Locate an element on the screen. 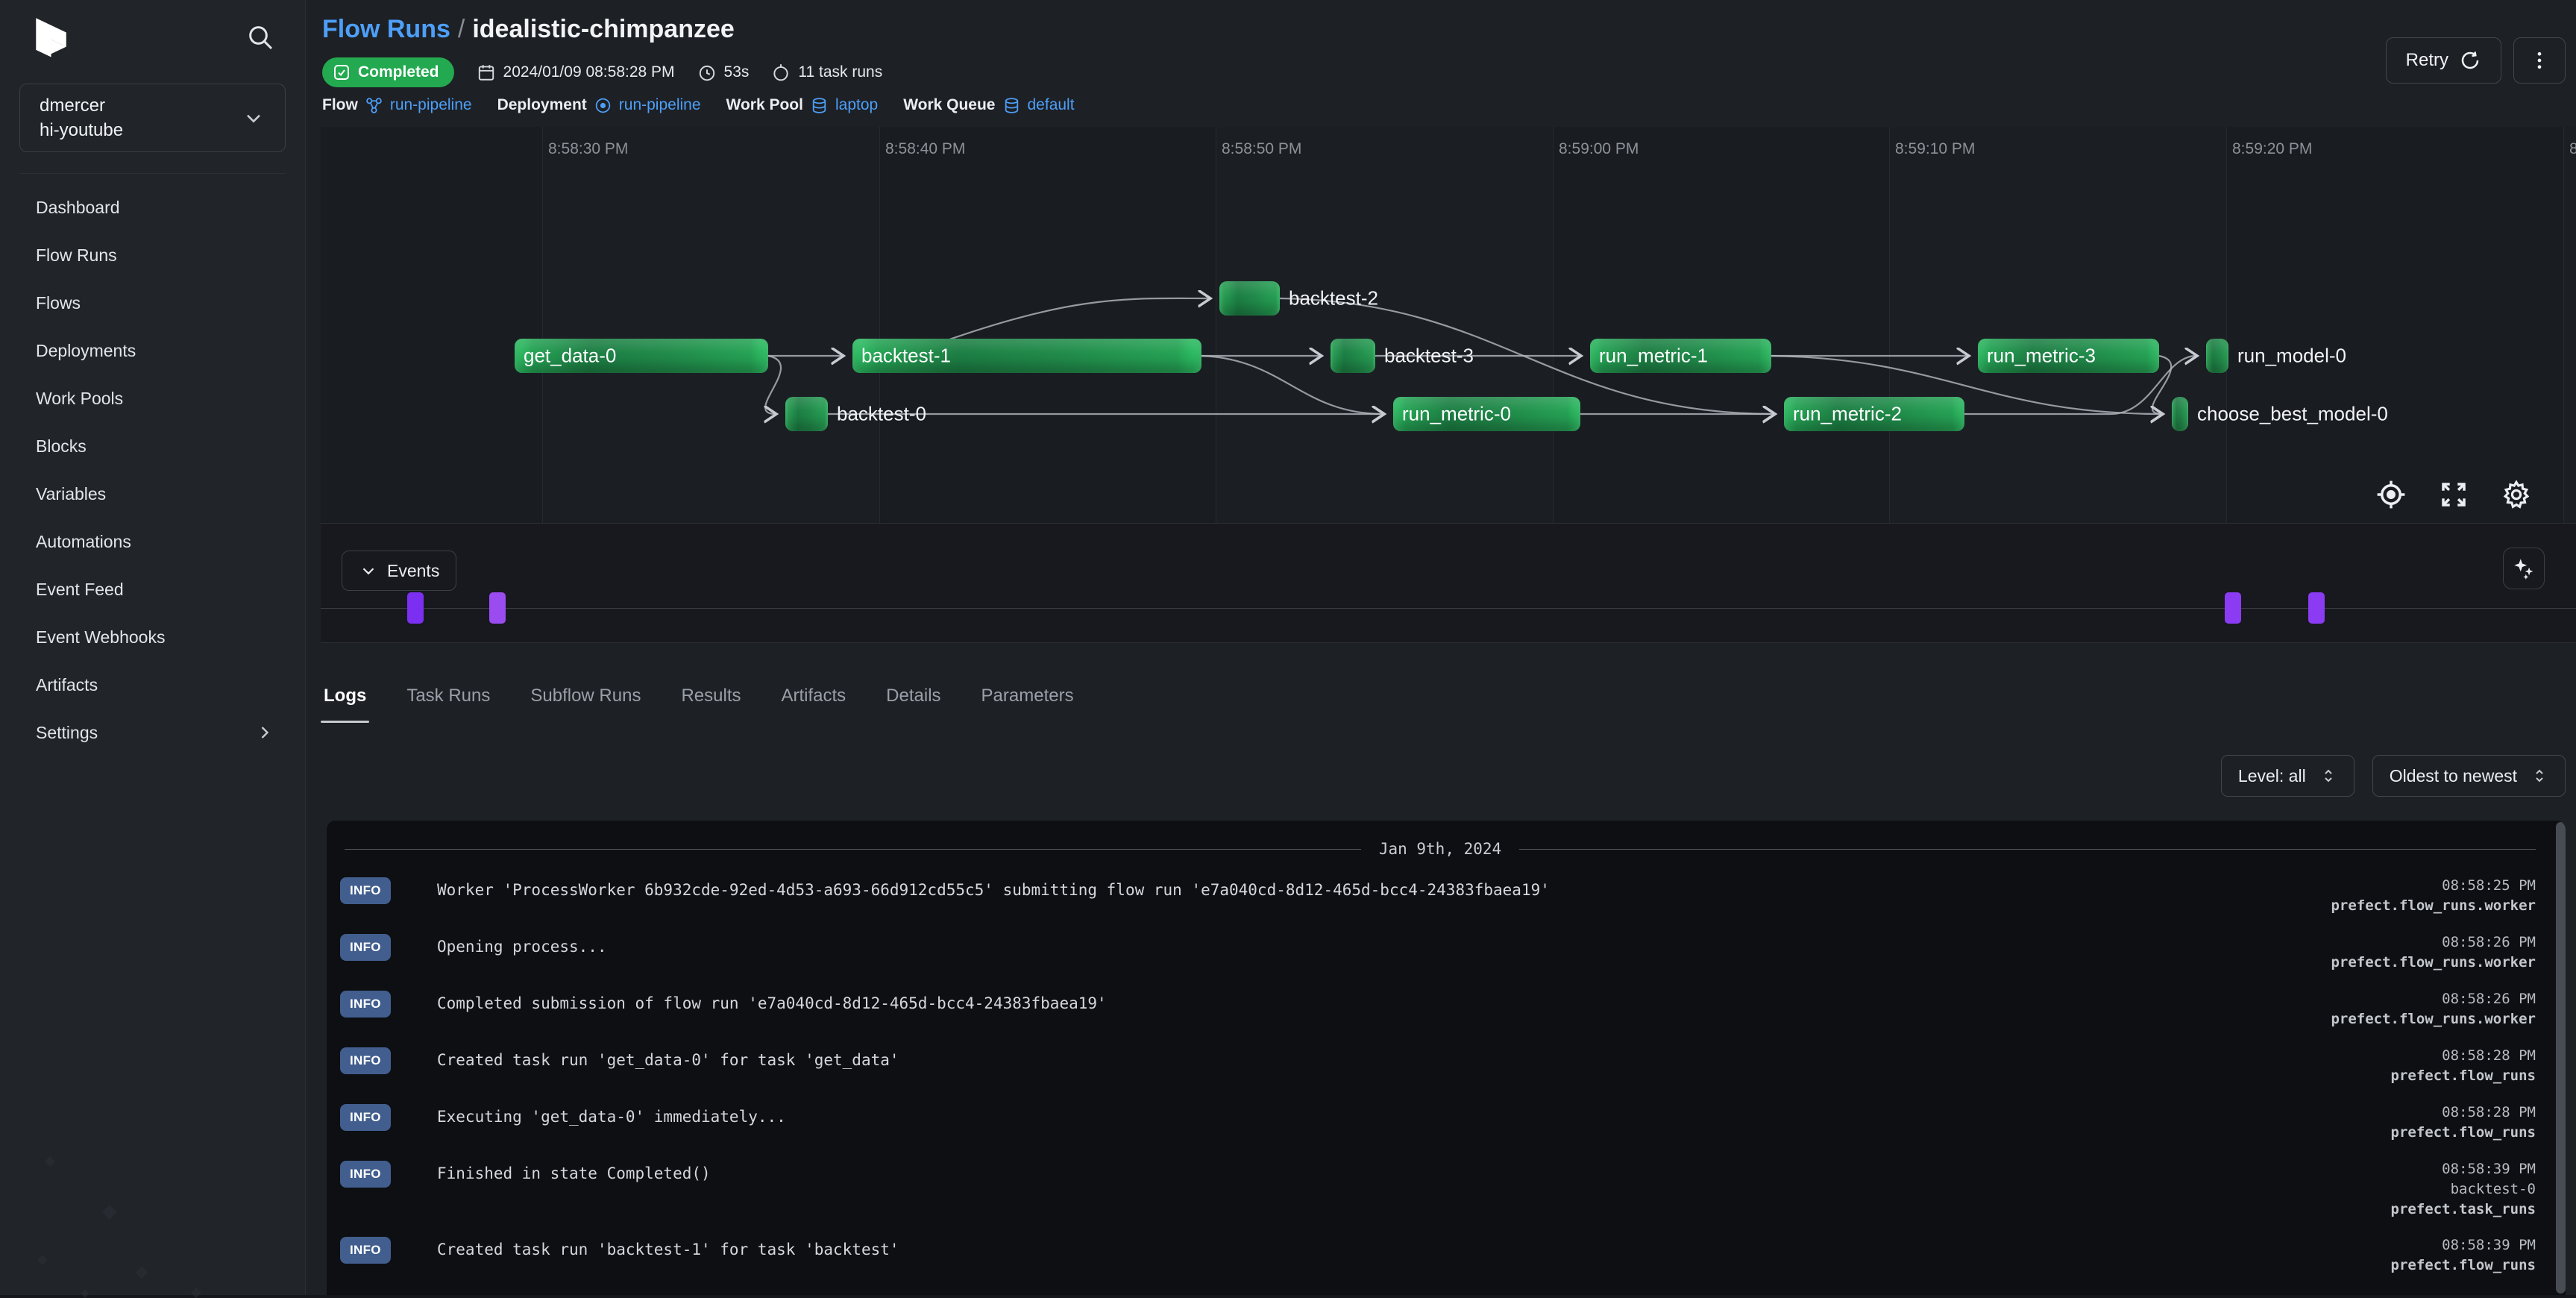 The width and height of the screenshot is (2576, 1298). meta-value-link: default is located at coordinates (1052, 105).